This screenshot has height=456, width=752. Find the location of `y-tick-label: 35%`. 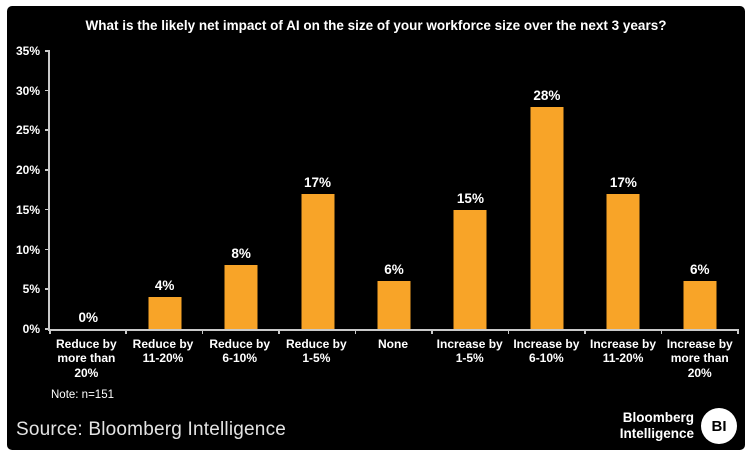

y-tick-label: 35% is located at coordinates (27, 51).